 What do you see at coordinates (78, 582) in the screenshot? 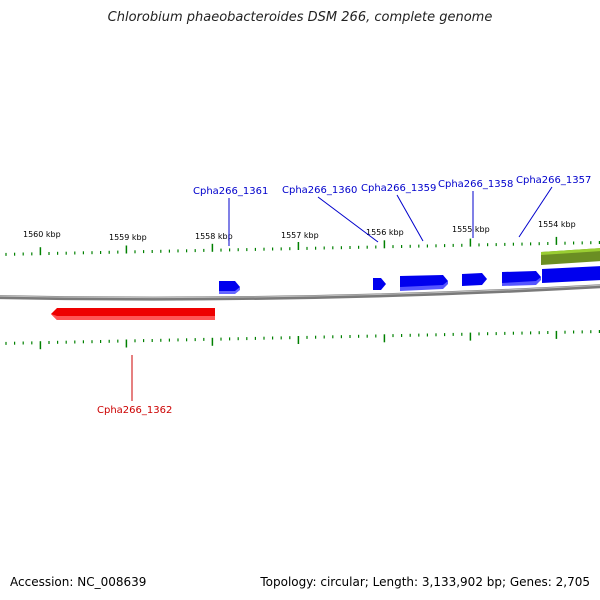
I see `accession-text: Accession: NC_008639` at bounding box center [78, 582].